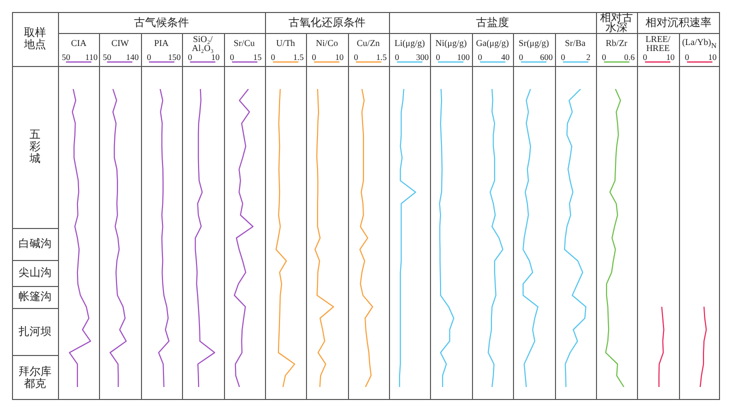 This screenshot has width=742, height=412. Describe the element at coordinates (505, 57) in the screenshot. I see `x-tick-label: 40` at that location.